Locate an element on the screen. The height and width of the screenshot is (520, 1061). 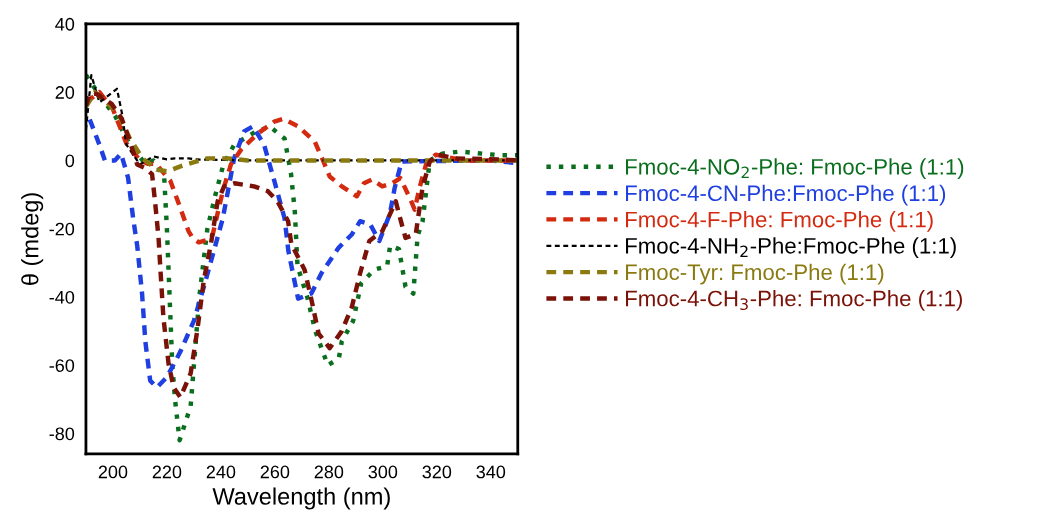
x-tick-label: 300 is located at coordinates (383, 472).